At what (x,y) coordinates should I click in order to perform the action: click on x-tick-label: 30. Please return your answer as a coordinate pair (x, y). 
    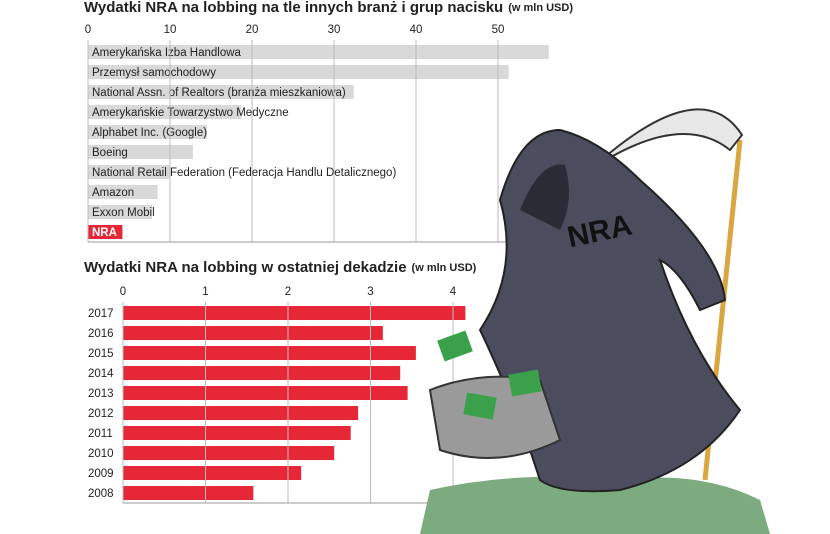
    Looking at the image, I should click on (334, 30).